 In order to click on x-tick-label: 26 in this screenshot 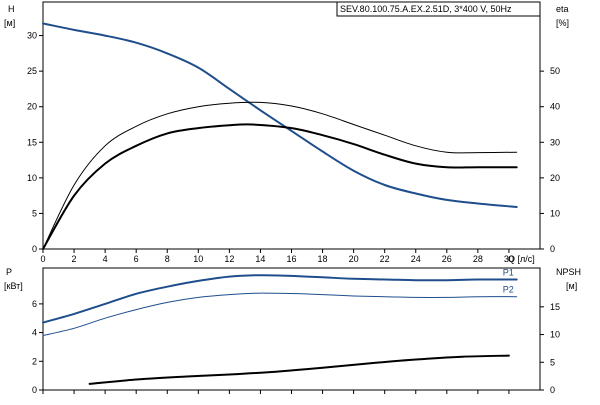, I will do `click(447, 259)`.